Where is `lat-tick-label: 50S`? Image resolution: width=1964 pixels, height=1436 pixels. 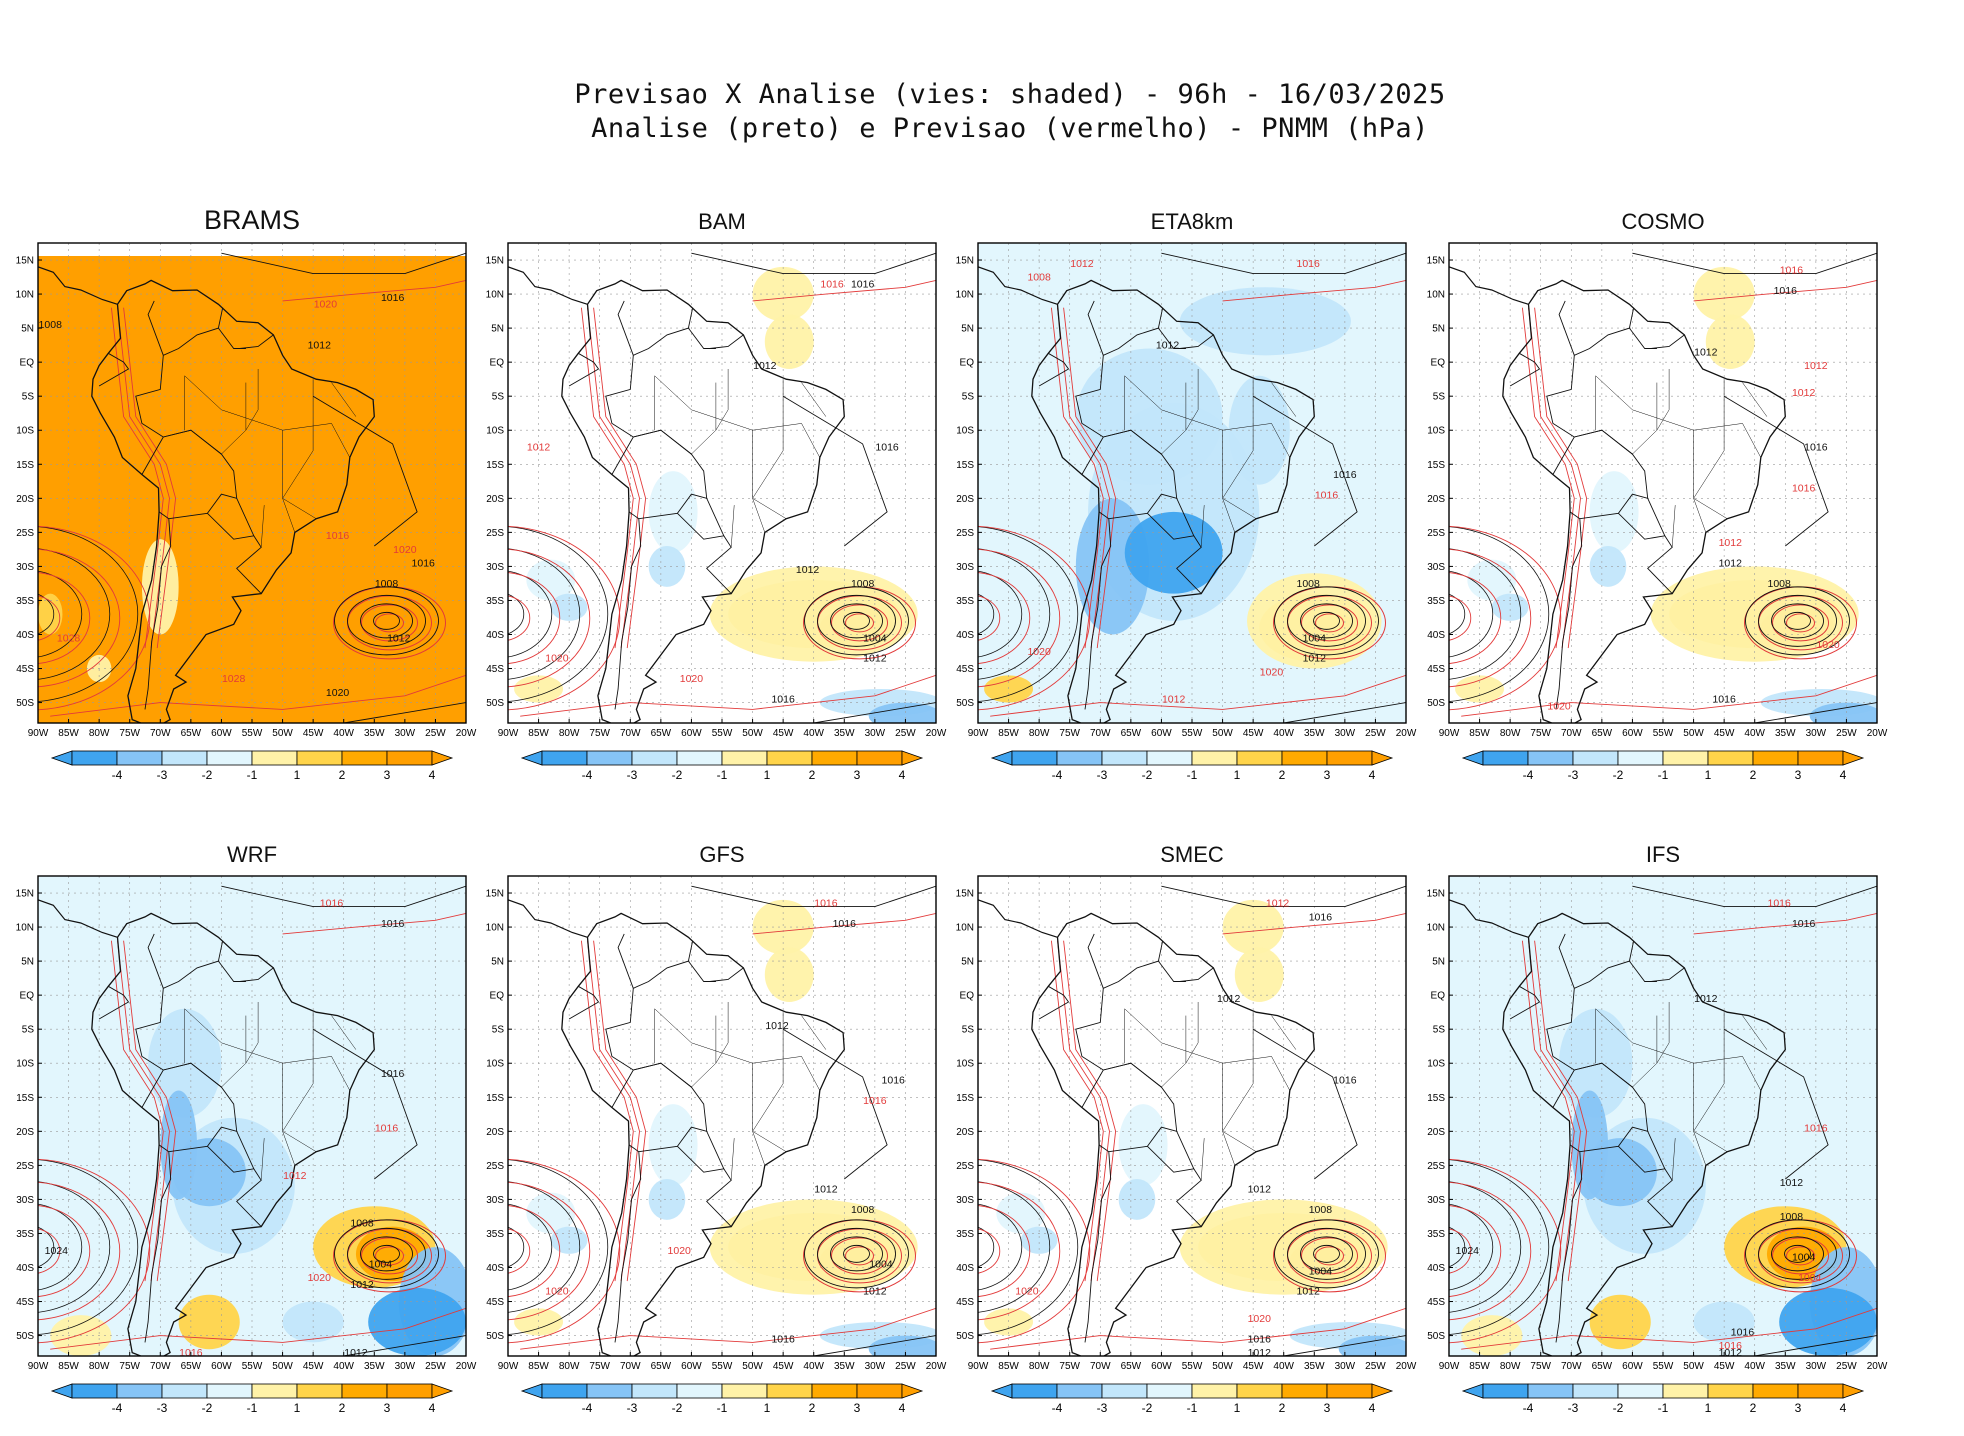
lat-tick-label: 50S is located at coordinates (1436, 703).